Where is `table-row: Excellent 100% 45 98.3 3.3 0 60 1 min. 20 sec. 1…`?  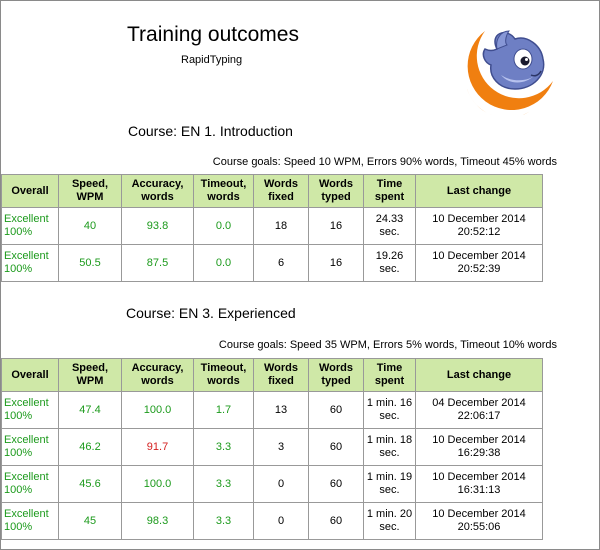 table-row: Excellent 100% 45 98.3 3.3 0 60 1 min. 20 sec. 1… is located at coordinates (272, 521).